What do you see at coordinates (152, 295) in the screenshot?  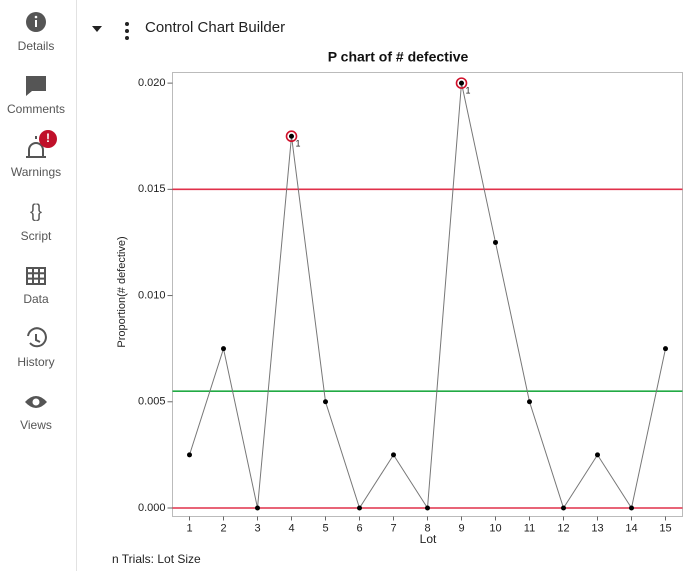 I see `y-tick-label: 0.010` at bounding box center [152, 295].